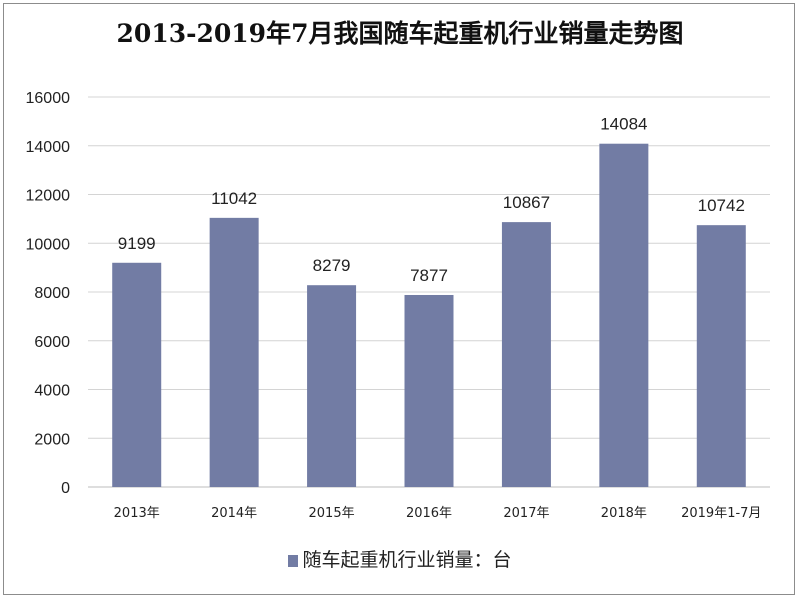 The height and width of the screenshot is (600, 800). Describe the element at coordinates (400, 33) in the screenshot. I see `chart-title: 2013-2019年7月我国随车起重机行业销量走势图` at that location.